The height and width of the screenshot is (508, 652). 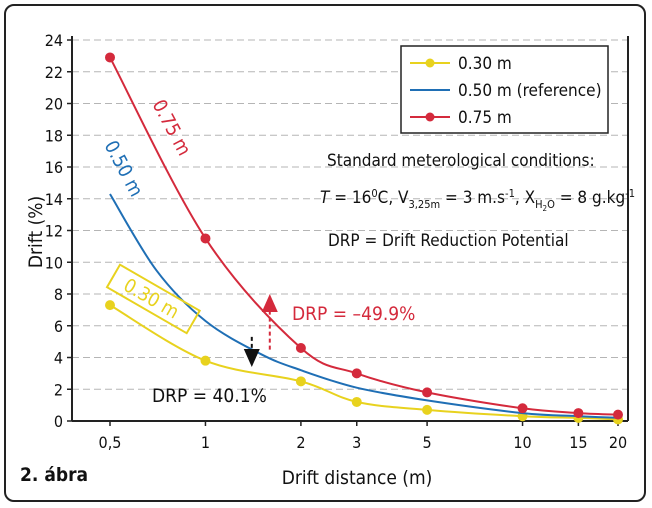 I want to click on y-tick-label-12: 12, so click(x=54, y=231).